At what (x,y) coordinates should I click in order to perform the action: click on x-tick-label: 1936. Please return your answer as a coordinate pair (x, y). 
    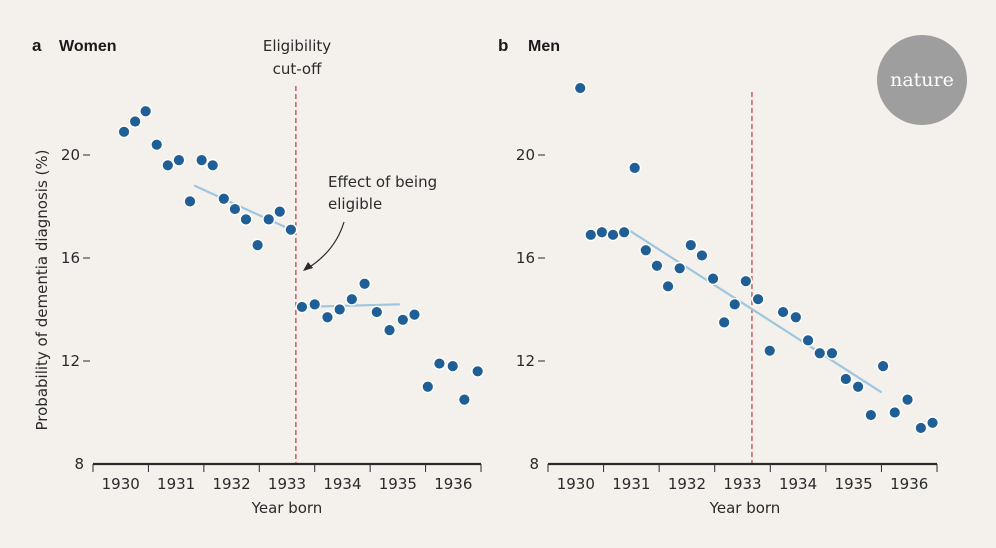
    Looking at the image, I should click on (453, 484).